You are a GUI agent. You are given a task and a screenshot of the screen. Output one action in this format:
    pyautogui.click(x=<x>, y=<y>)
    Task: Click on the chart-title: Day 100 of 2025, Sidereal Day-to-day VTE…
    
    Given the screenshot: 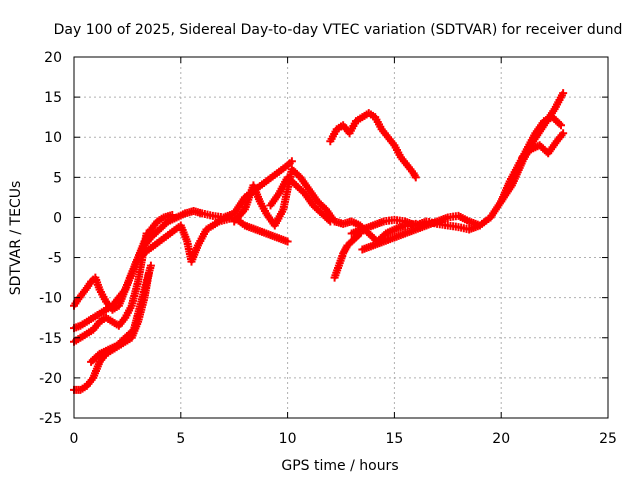 What is the action you would take?
    pyautogui.click(x=338, y=30)
    